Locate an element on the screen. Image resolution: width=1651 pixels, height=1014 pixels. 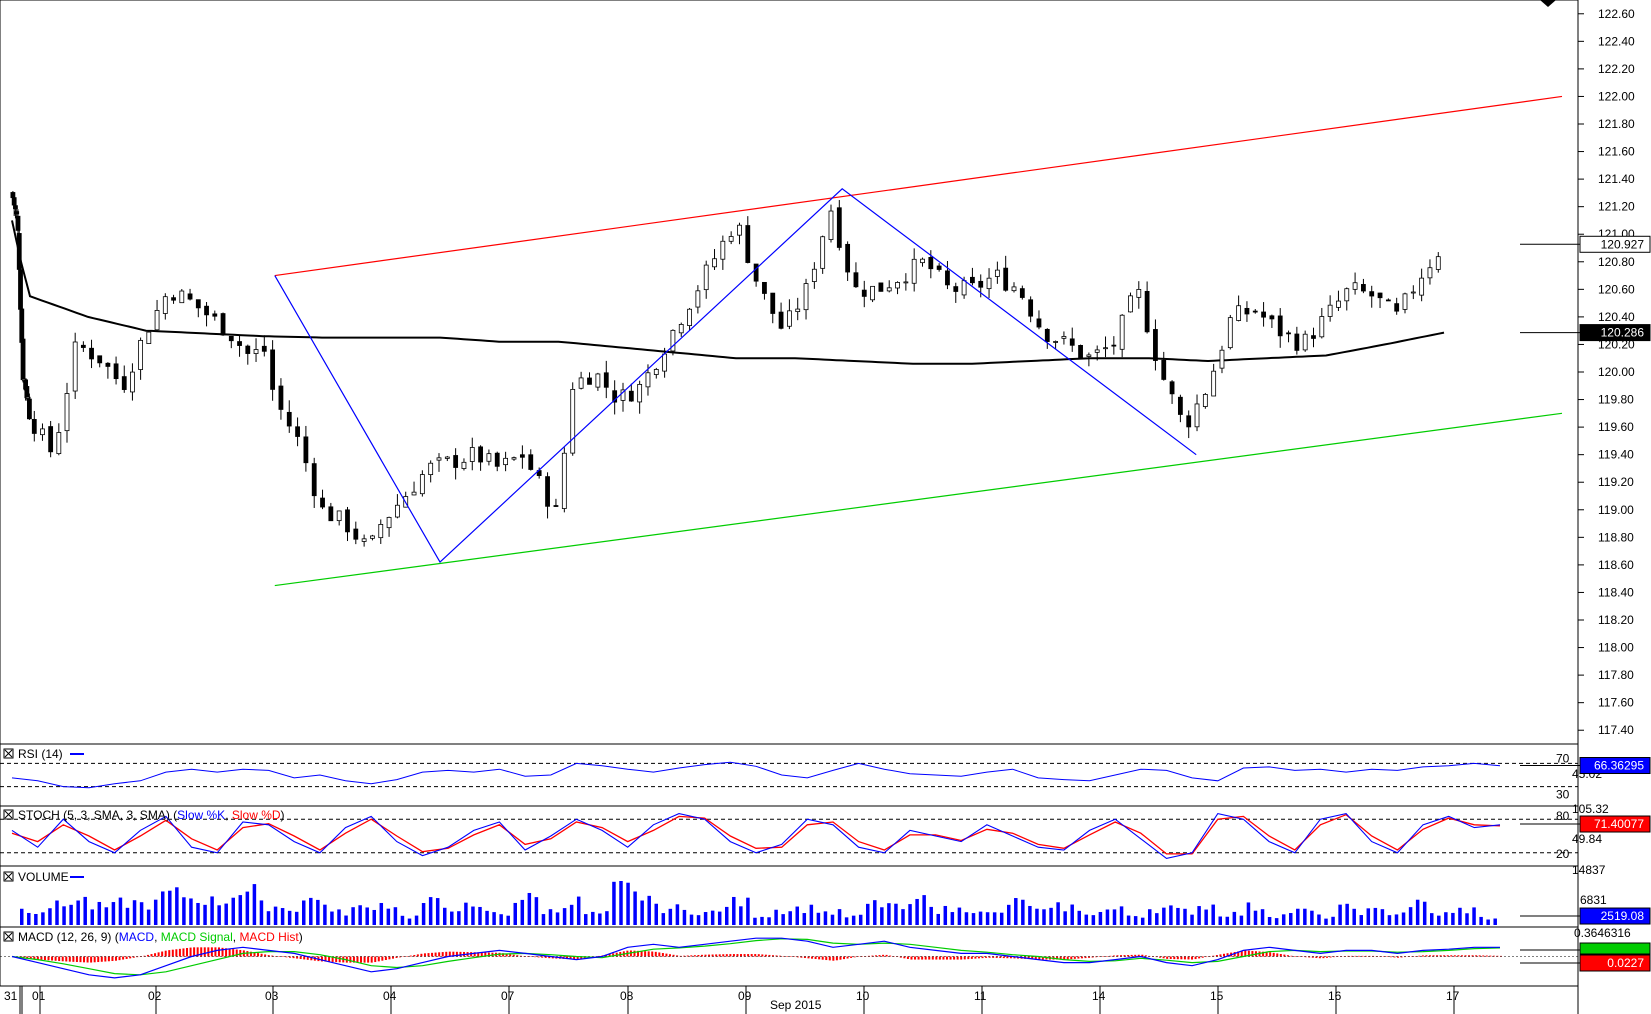
price-tick-label: 121.40 is located at coordinates (1616, 179).